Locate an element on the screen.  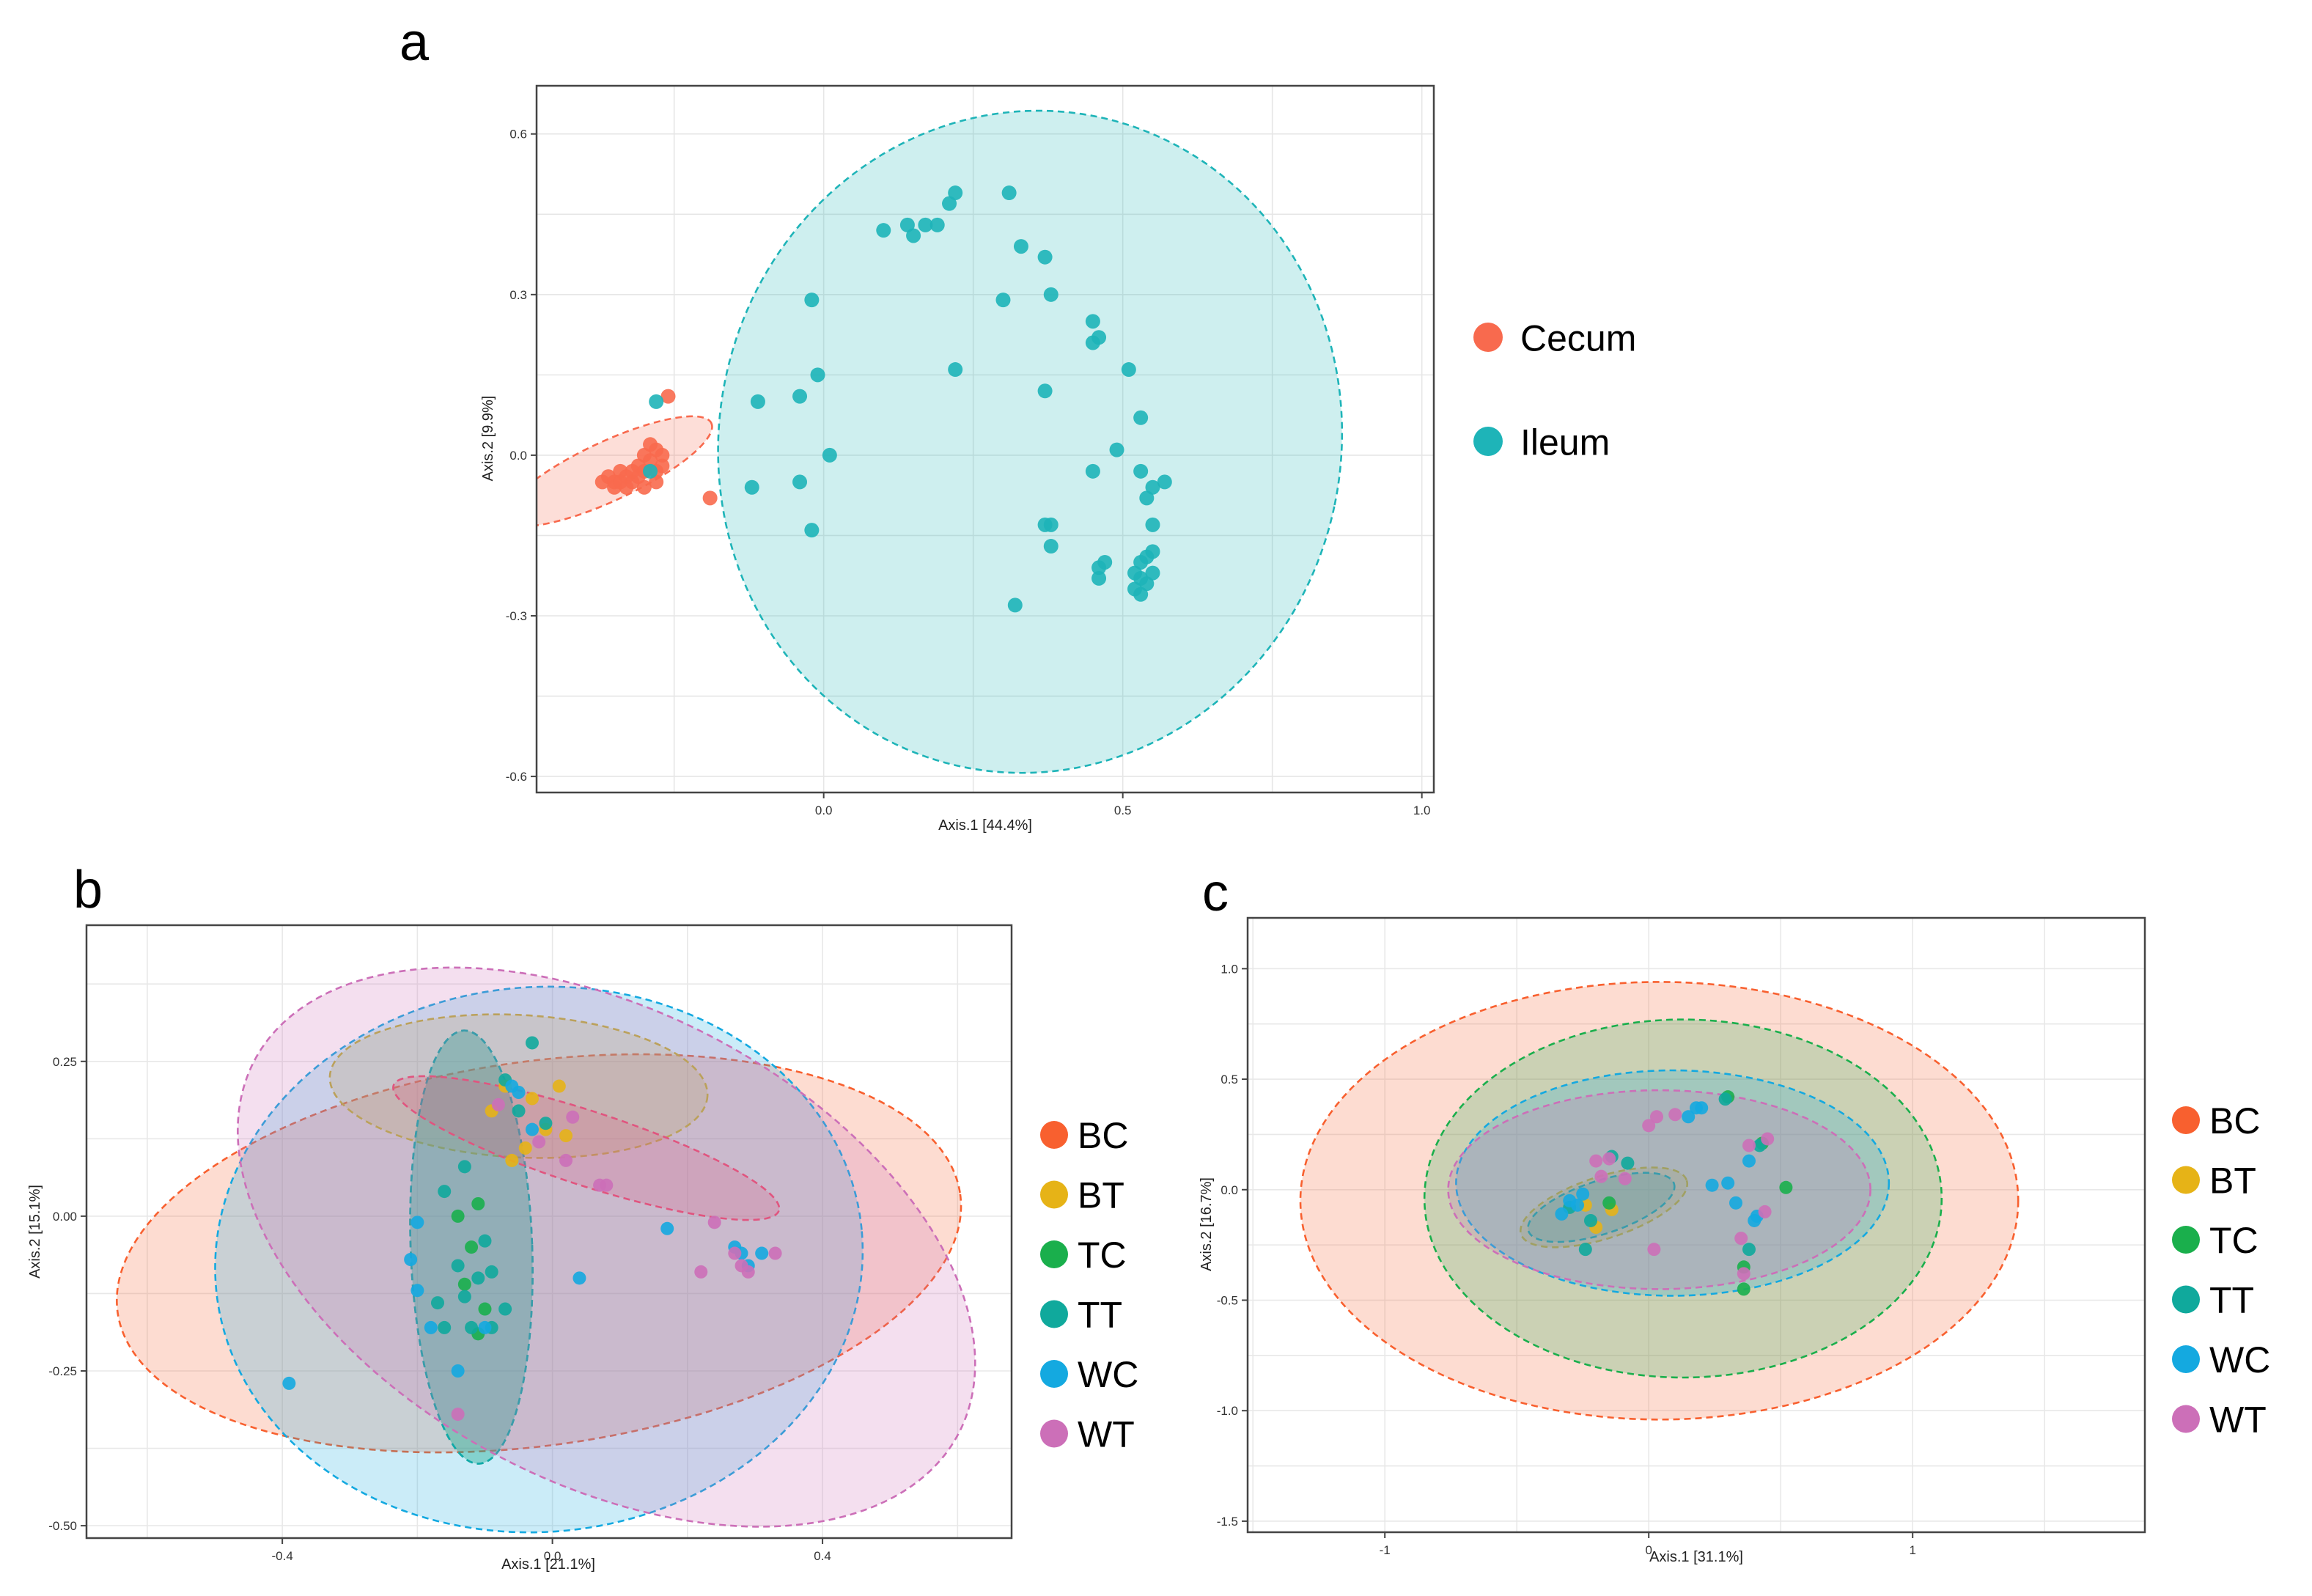
panel-b-x-tick-label: 0.4 is located at coordinates (822, 1556).